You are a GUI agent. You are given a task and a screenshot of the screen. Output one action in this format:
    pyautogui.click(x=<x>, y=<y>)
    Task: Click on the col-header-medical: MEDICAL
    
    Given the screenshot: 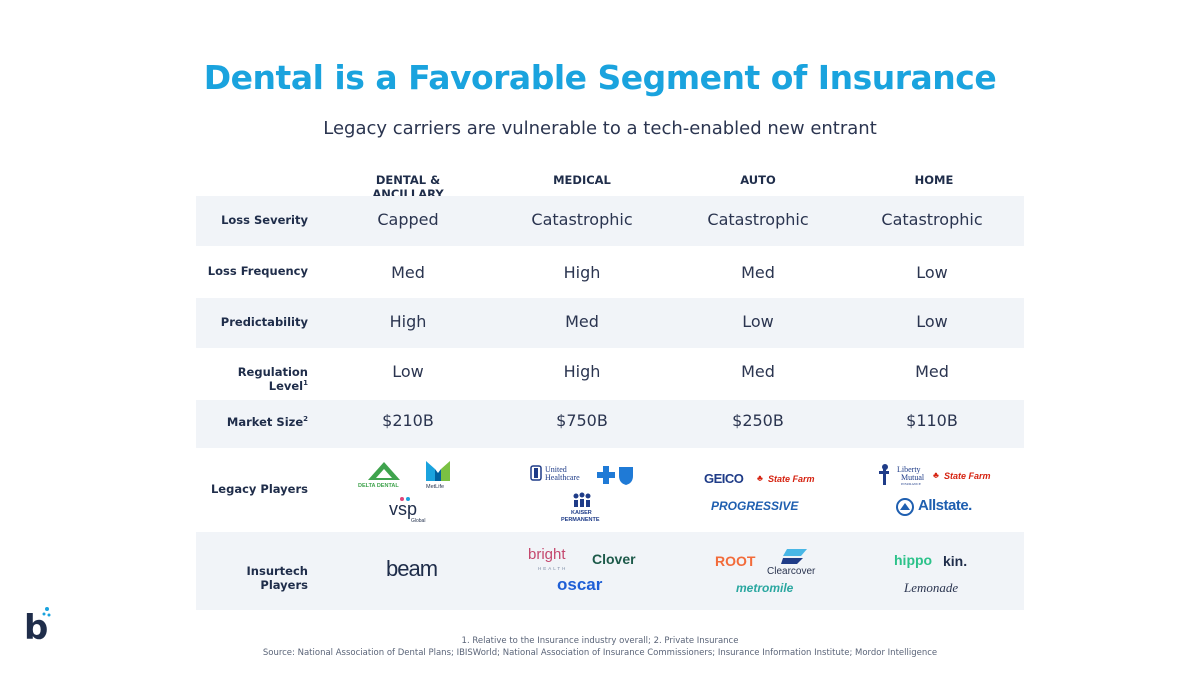 What is the action you would take?
    pyautogui.click(x=582, y=180)
    